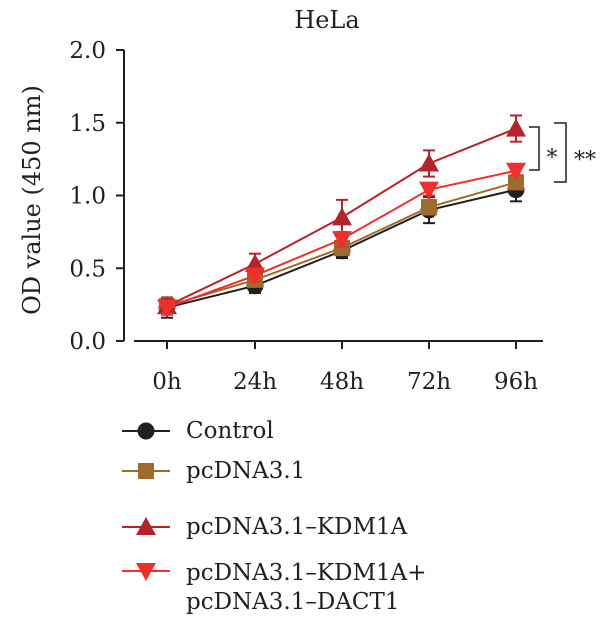 This screenshot has height=626, width=600. I want to click on y-tick-label: 1.0, so click(87, 197).